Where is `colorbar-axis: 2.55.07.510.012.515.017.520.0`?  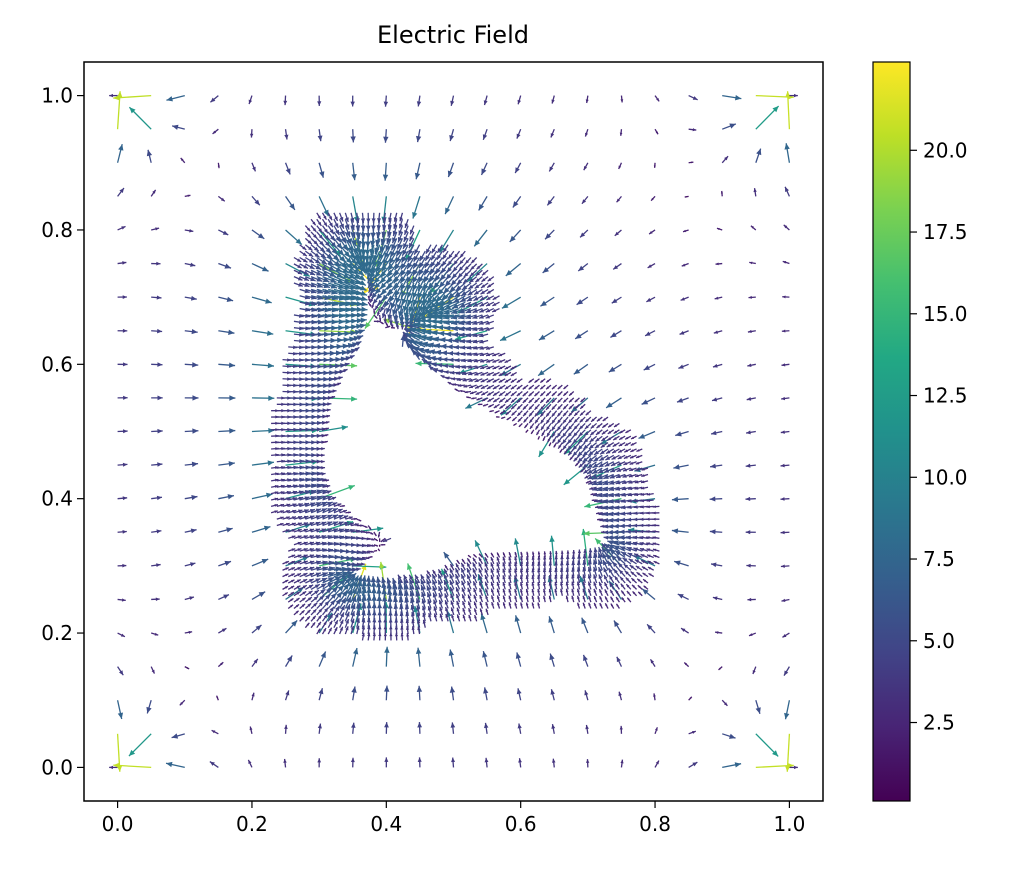 colorbar-axis: 2.55.07.510.012.515.017.520.0 is located at coordinates (939, 436).